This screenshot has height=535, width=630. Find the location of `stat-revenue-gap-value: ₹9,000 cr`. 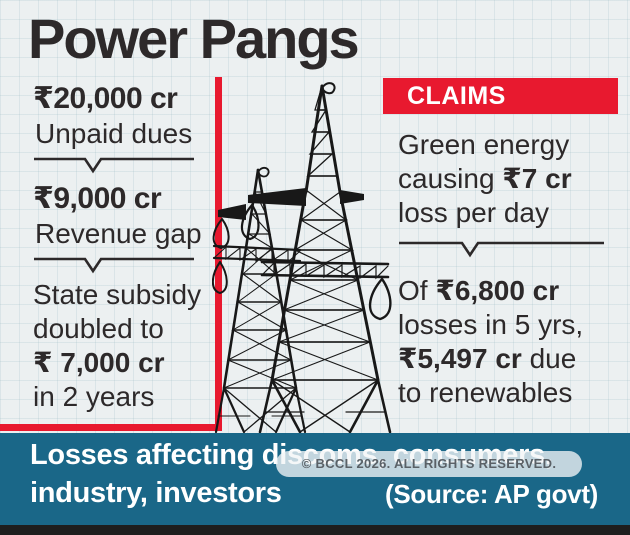

stat-revenue-gap-value: ₹9,000 cr is located at coordinates (97, 198).